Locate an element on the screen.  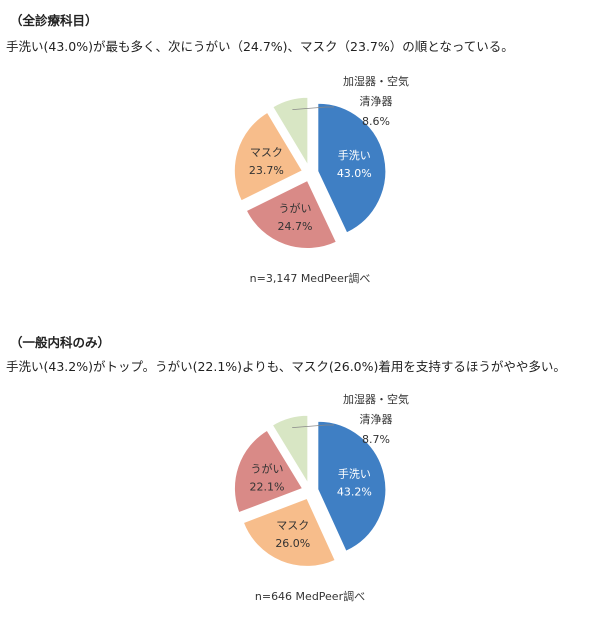
slice-value-gargling: 24.7% is located at coordinates (295, 226).